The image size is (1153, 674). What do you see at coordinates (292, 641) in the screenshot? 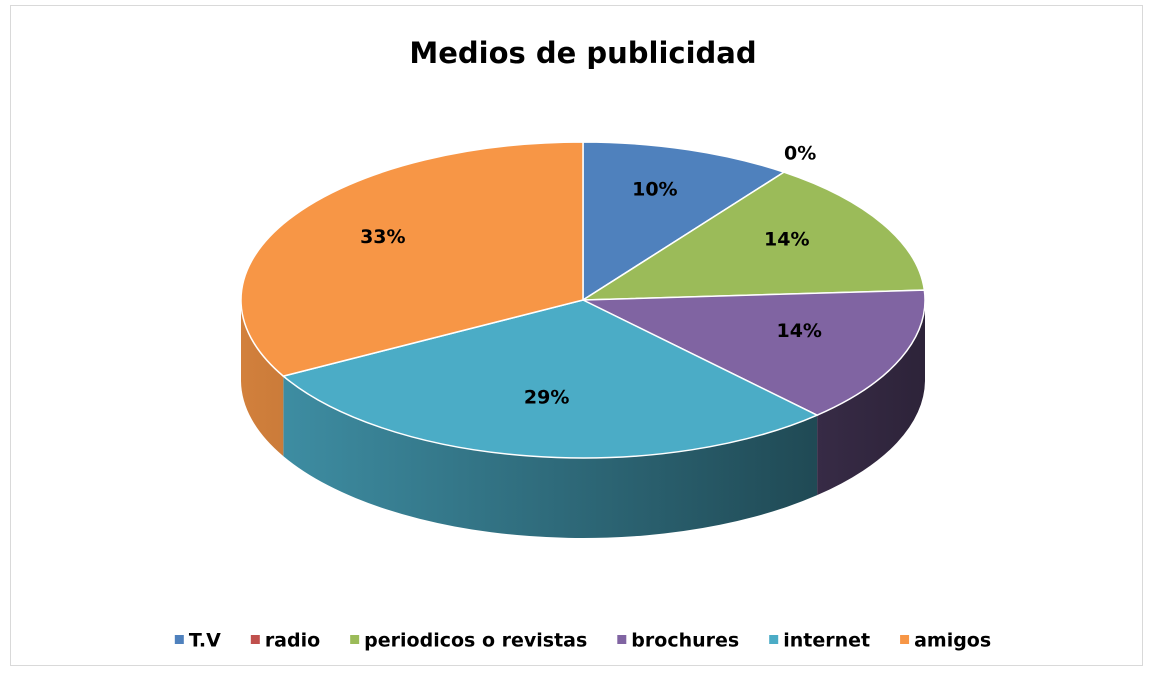
I see `legend-label: radio` at bounding box center [292, 641].